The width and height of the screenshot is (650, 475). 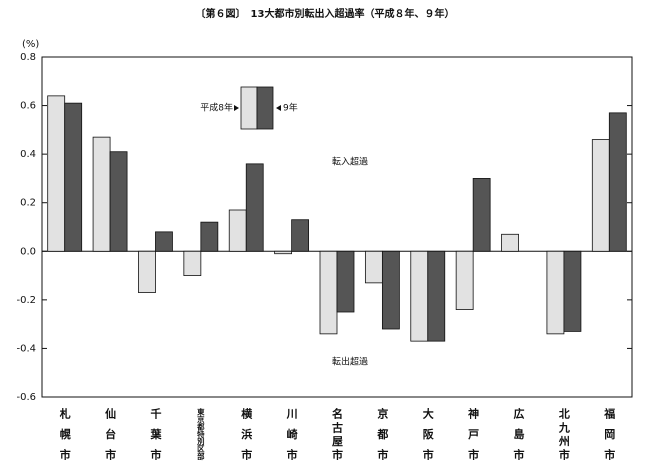 What do you see at coordinates (383, 438) in the screenshot?
I see `x-tick-label: 京都市` at bounding box center [383, 438].